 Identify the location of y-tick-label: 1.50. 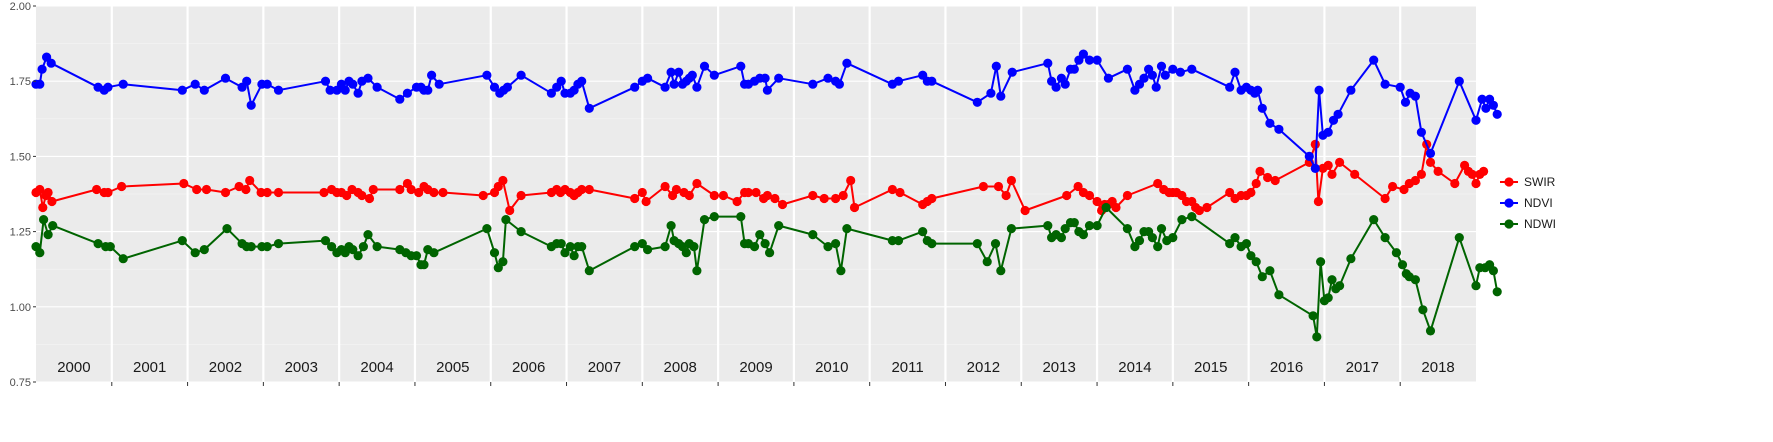
(20, 157).